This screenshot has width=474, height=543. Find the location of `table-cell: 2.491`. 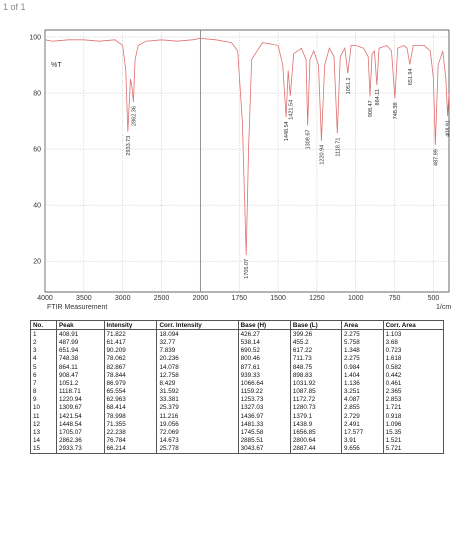

table-cell: 2.491 is located at coordinates (362, 424).